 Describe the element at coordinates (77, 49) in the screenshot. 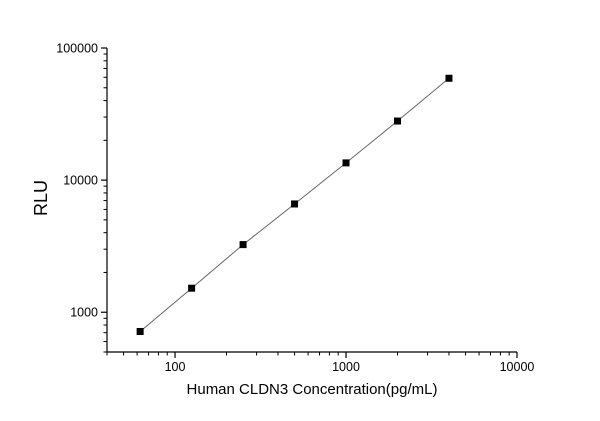

I see `y-tick-label: 100000` at that location.